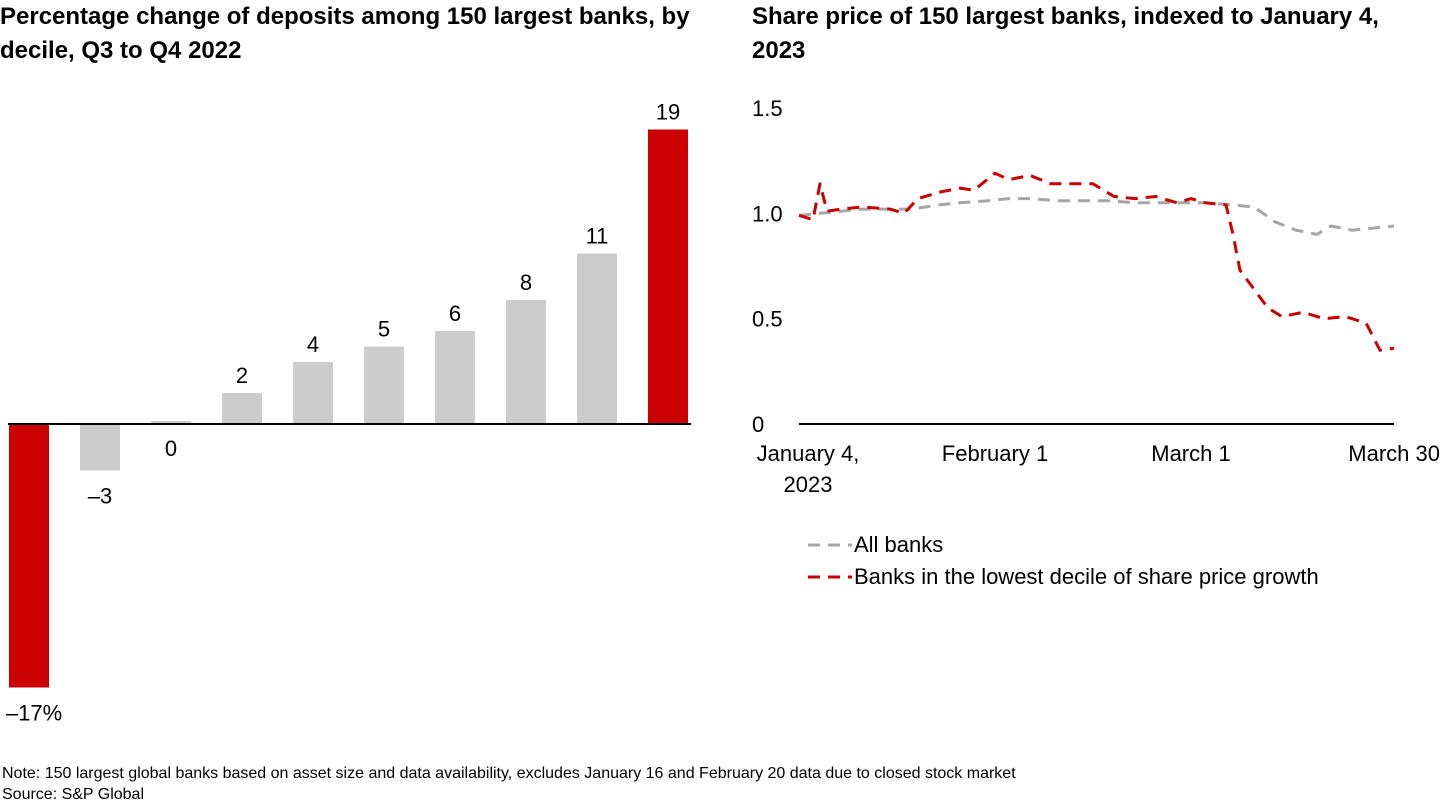 This screenshot has height=810, width=1440. What do you see at coordinates (668, 112) in the screenshot?
I see `bar-label-decile-10: 19` at bounding box center [668, 112].